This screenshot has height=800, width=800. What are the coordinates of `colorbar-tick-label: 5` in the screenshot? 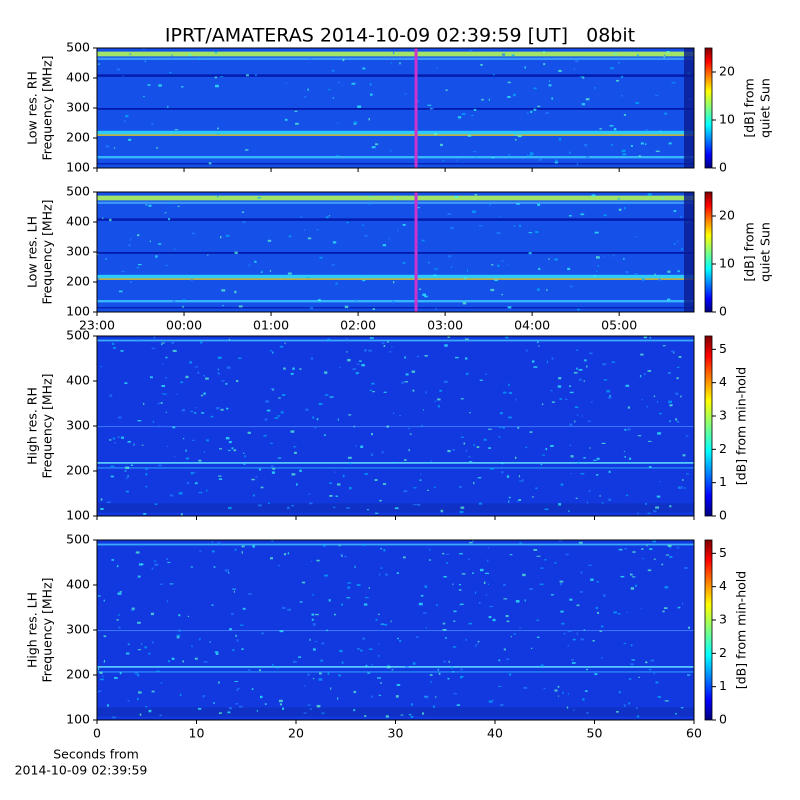 It's located at (723, 348).